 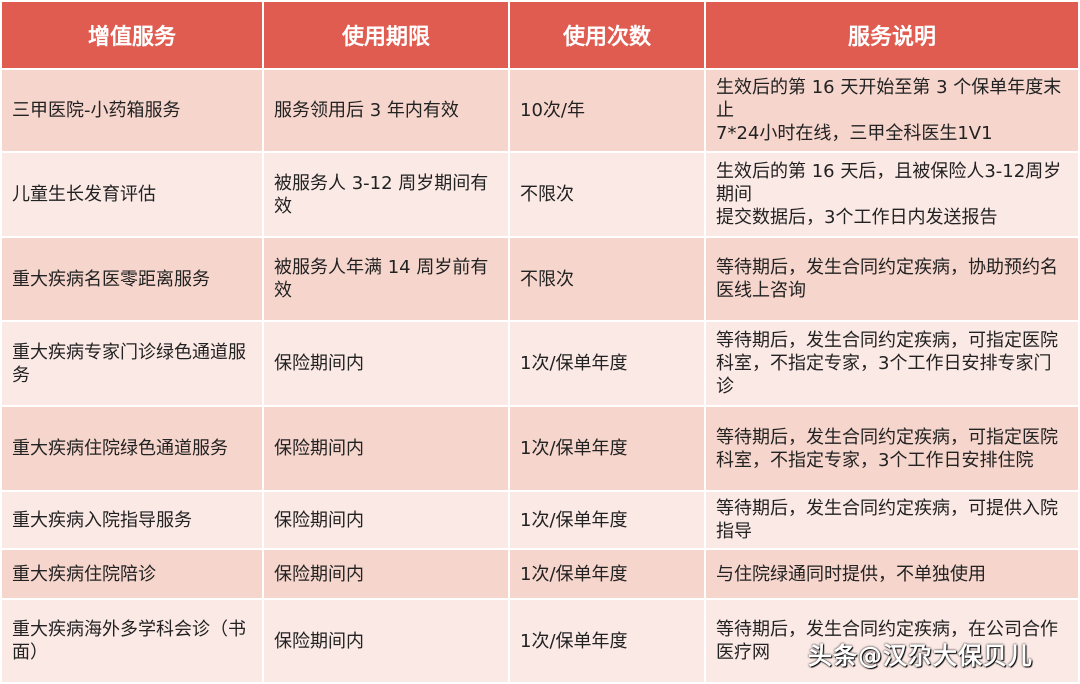 I want to click on description-cell: 等待期后，发生合同约定疾病，可指定医院科室，不指定专家，3个工作日安排专家门诊, so click(x=892, y=363).